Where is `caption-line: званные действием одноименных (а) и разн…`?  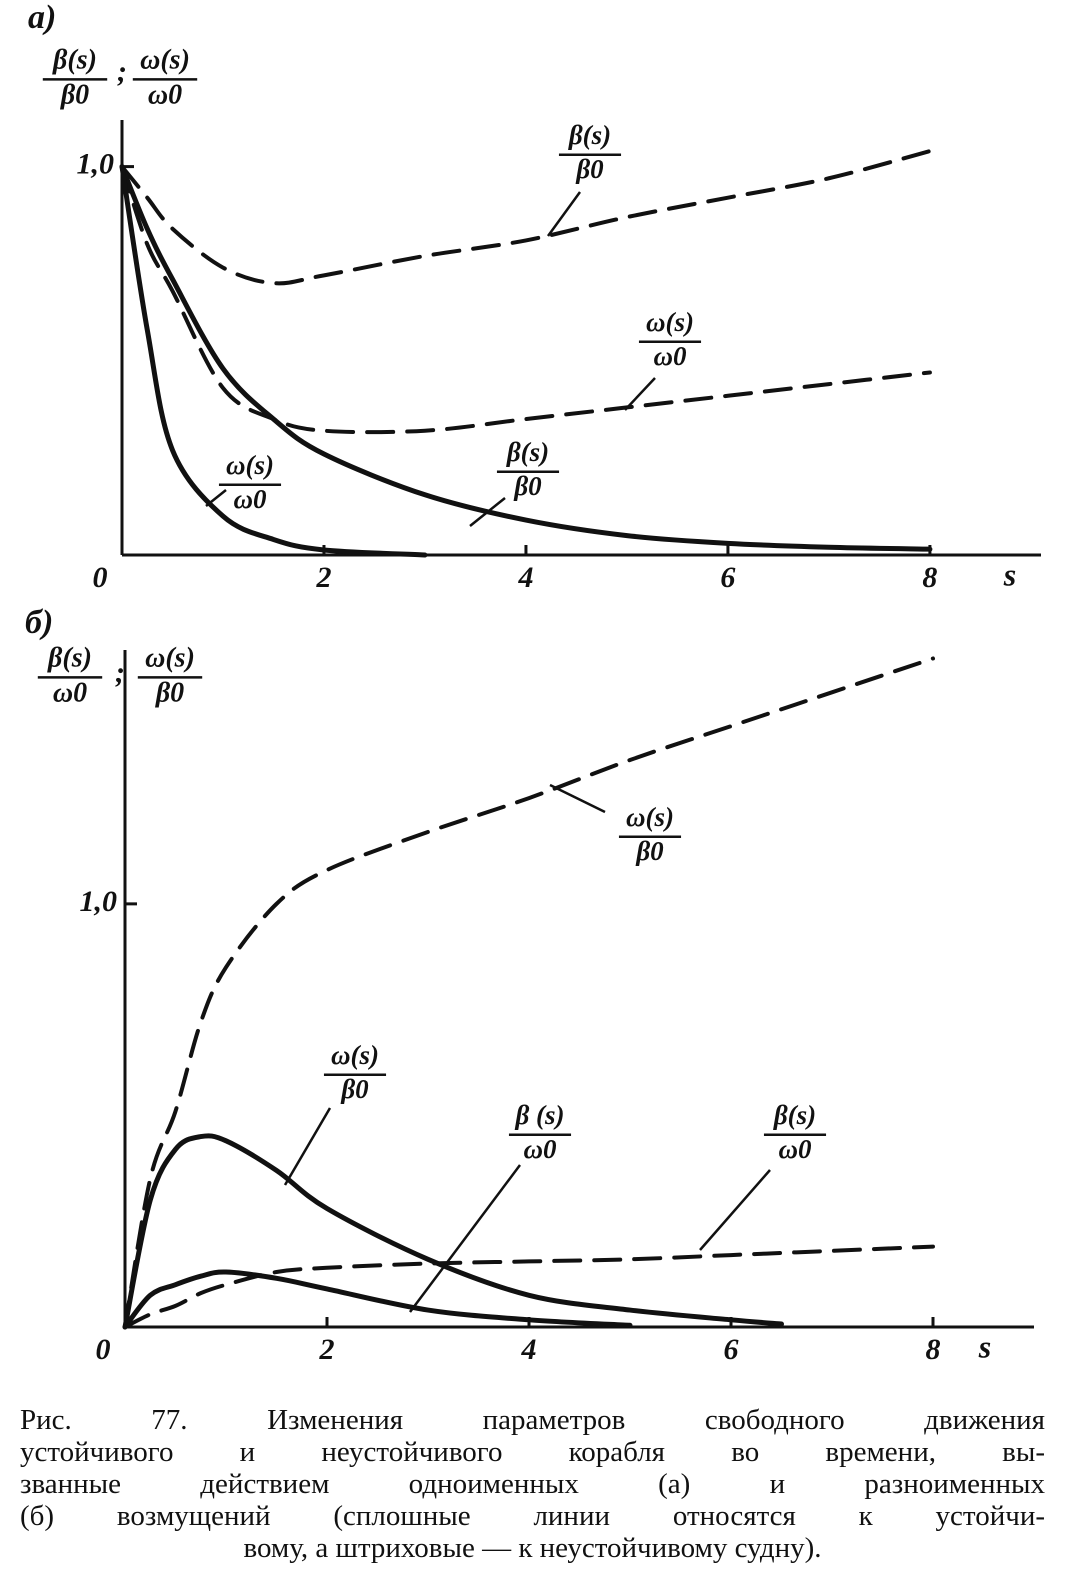
caption-line: званные действием одноименных (а) и разн… is located at coordinates (532, 1484).